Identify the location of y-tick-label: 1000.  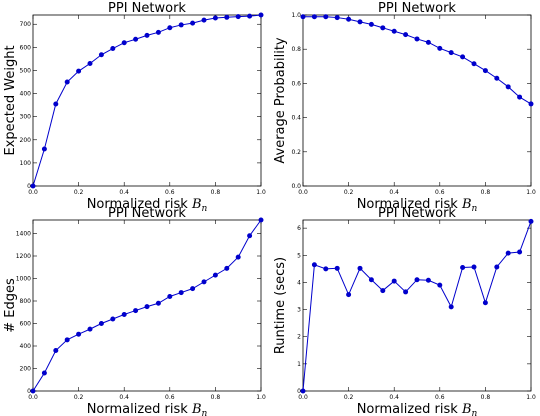
(23, 279).